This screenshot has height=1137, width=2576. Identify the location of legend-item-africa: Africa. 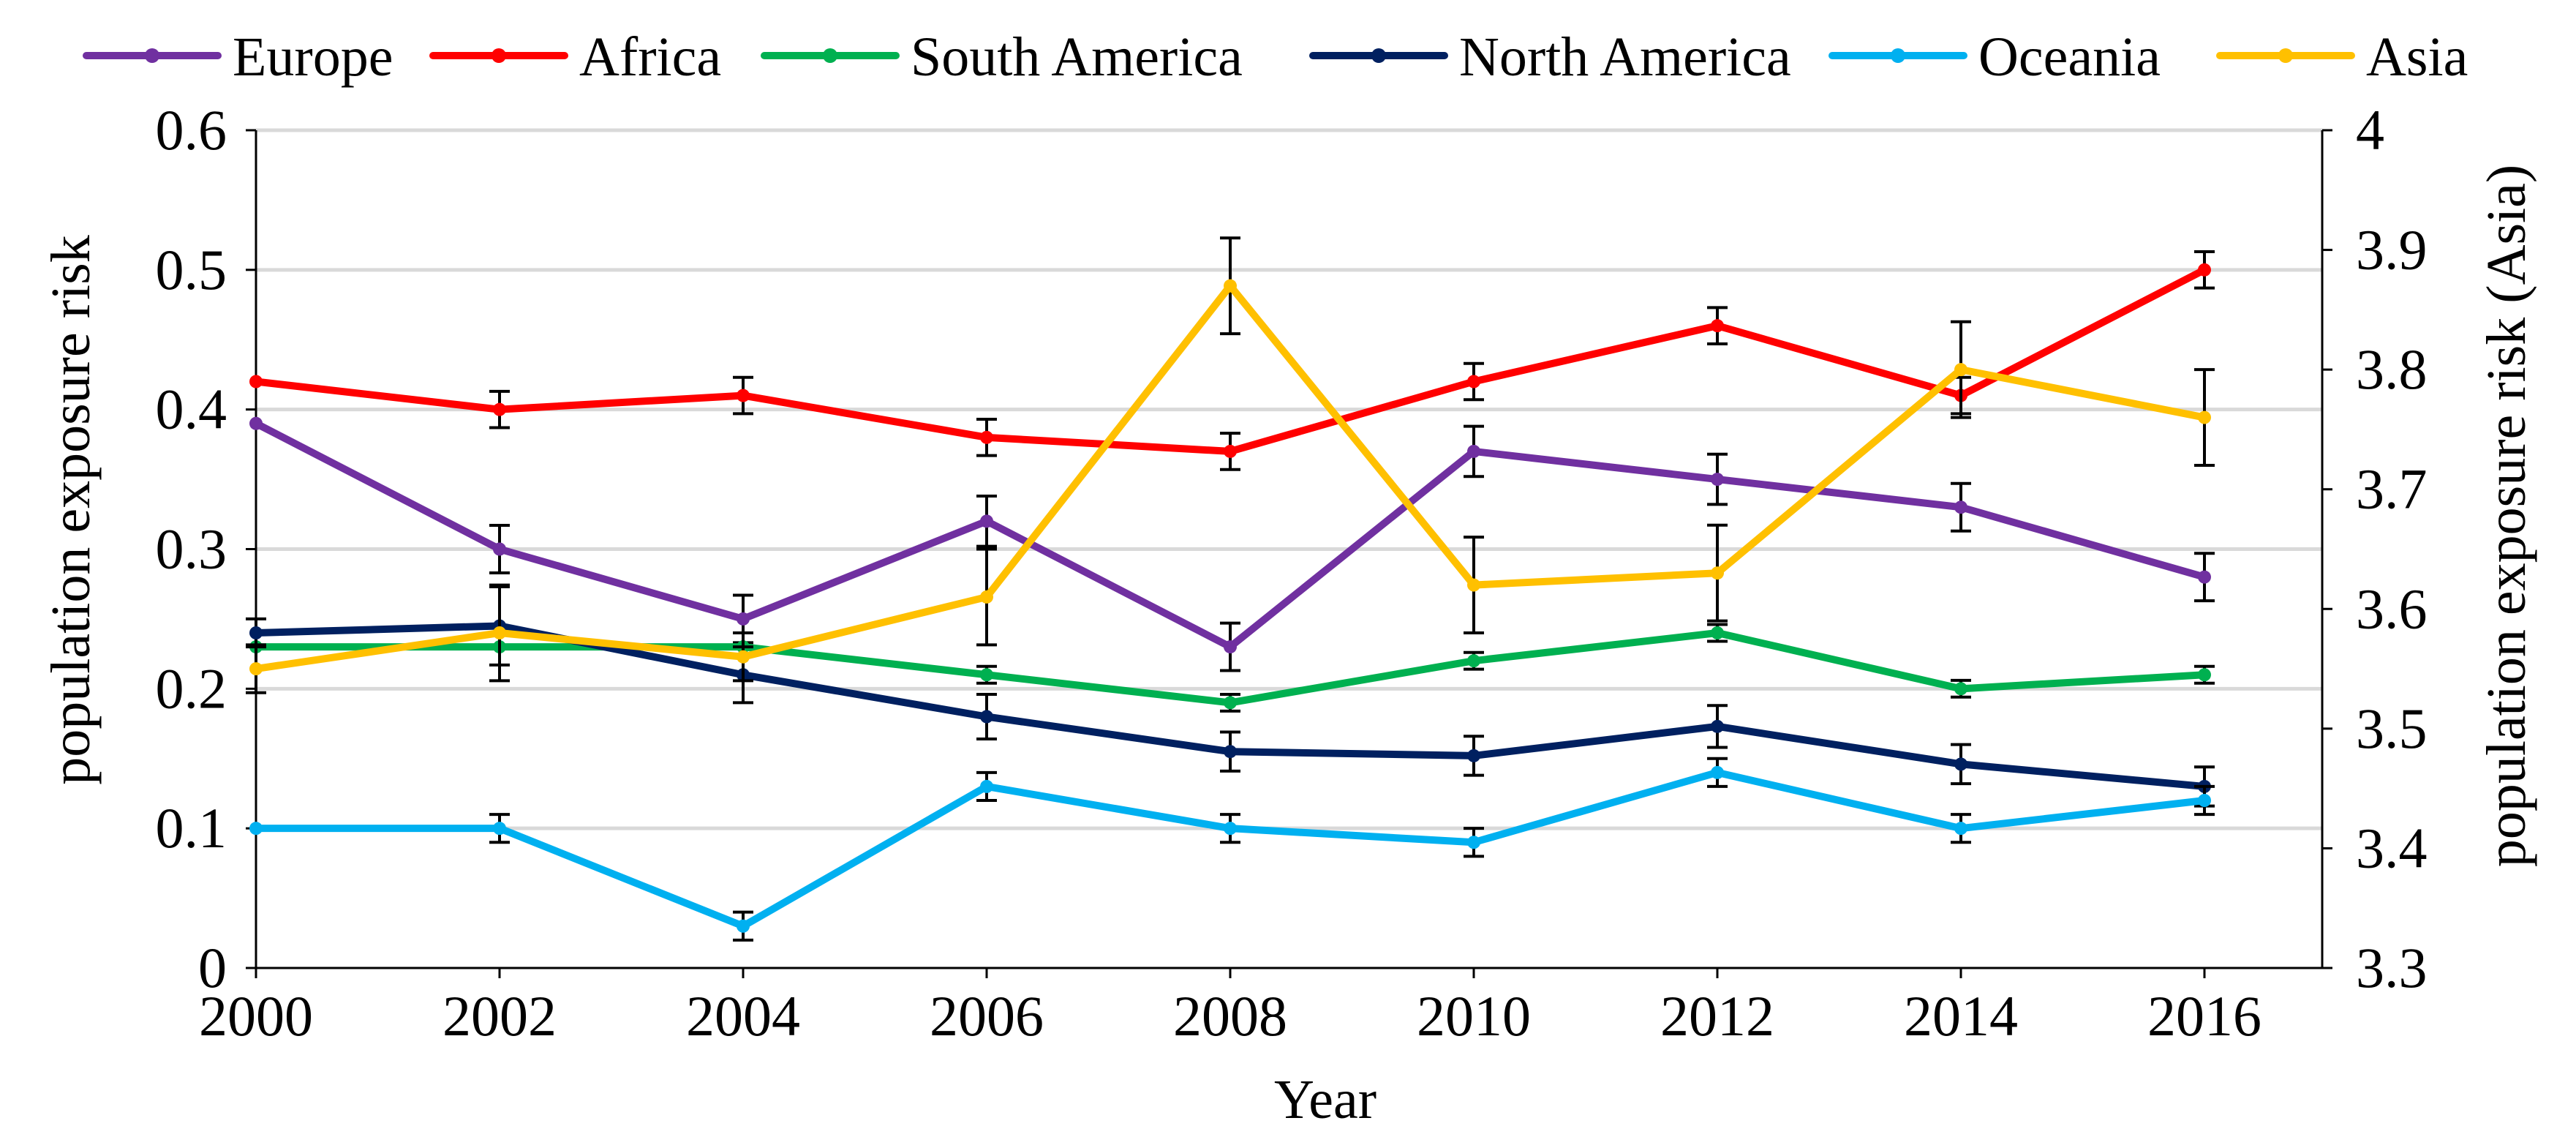
(575, 57).